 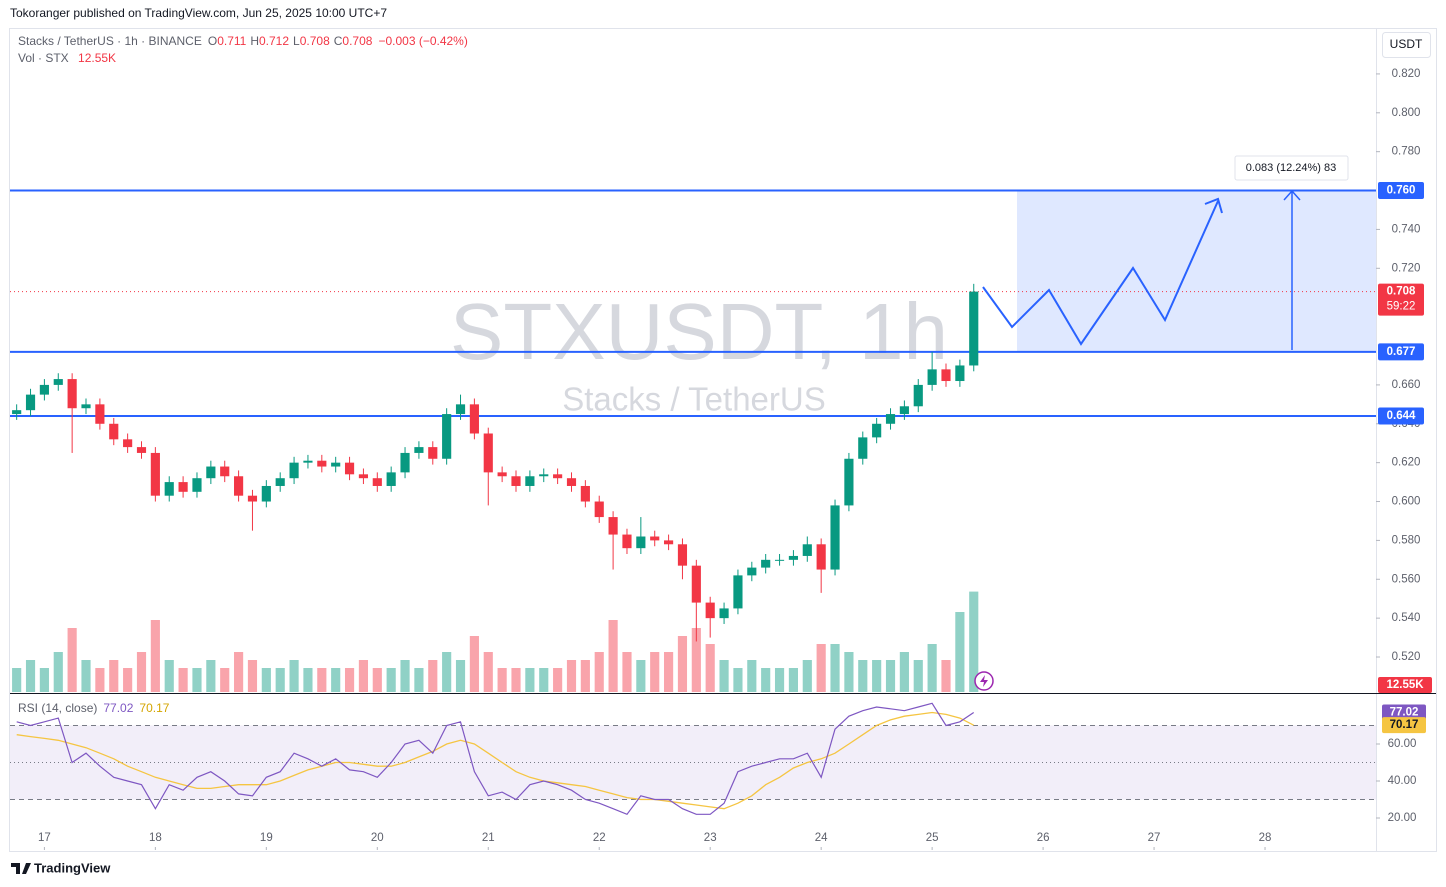 I want to click on y-tick-label: 0.660, so click(x=1406, y=385).